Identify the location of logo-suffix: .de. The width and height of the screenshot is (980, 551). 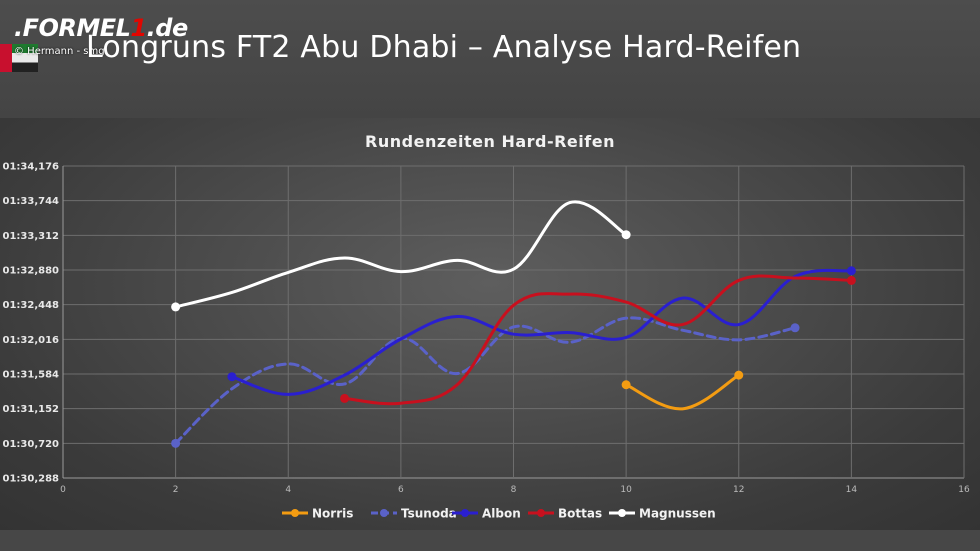
(167, 28).